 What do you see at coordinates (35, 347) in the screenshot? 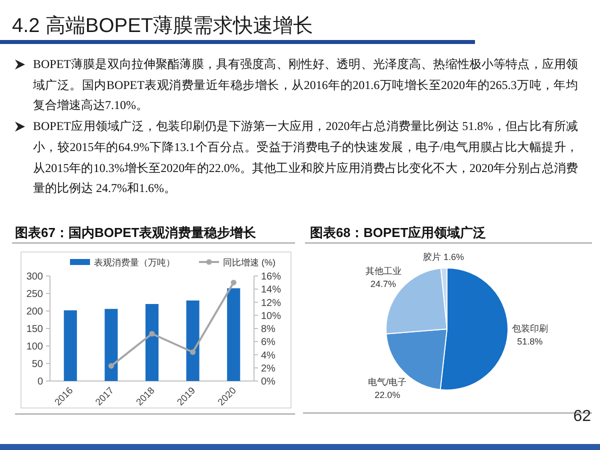
I see `y-tick-label: 100` at bounding box center [35, 347].